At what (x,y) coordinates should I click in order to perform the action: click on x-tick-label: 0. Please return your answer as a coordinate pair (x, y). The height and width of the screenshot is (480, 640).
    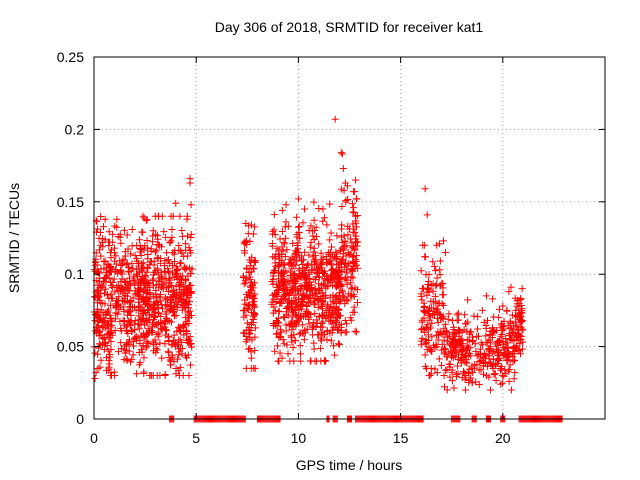
    Looking at the image, I should click on (94, 438).